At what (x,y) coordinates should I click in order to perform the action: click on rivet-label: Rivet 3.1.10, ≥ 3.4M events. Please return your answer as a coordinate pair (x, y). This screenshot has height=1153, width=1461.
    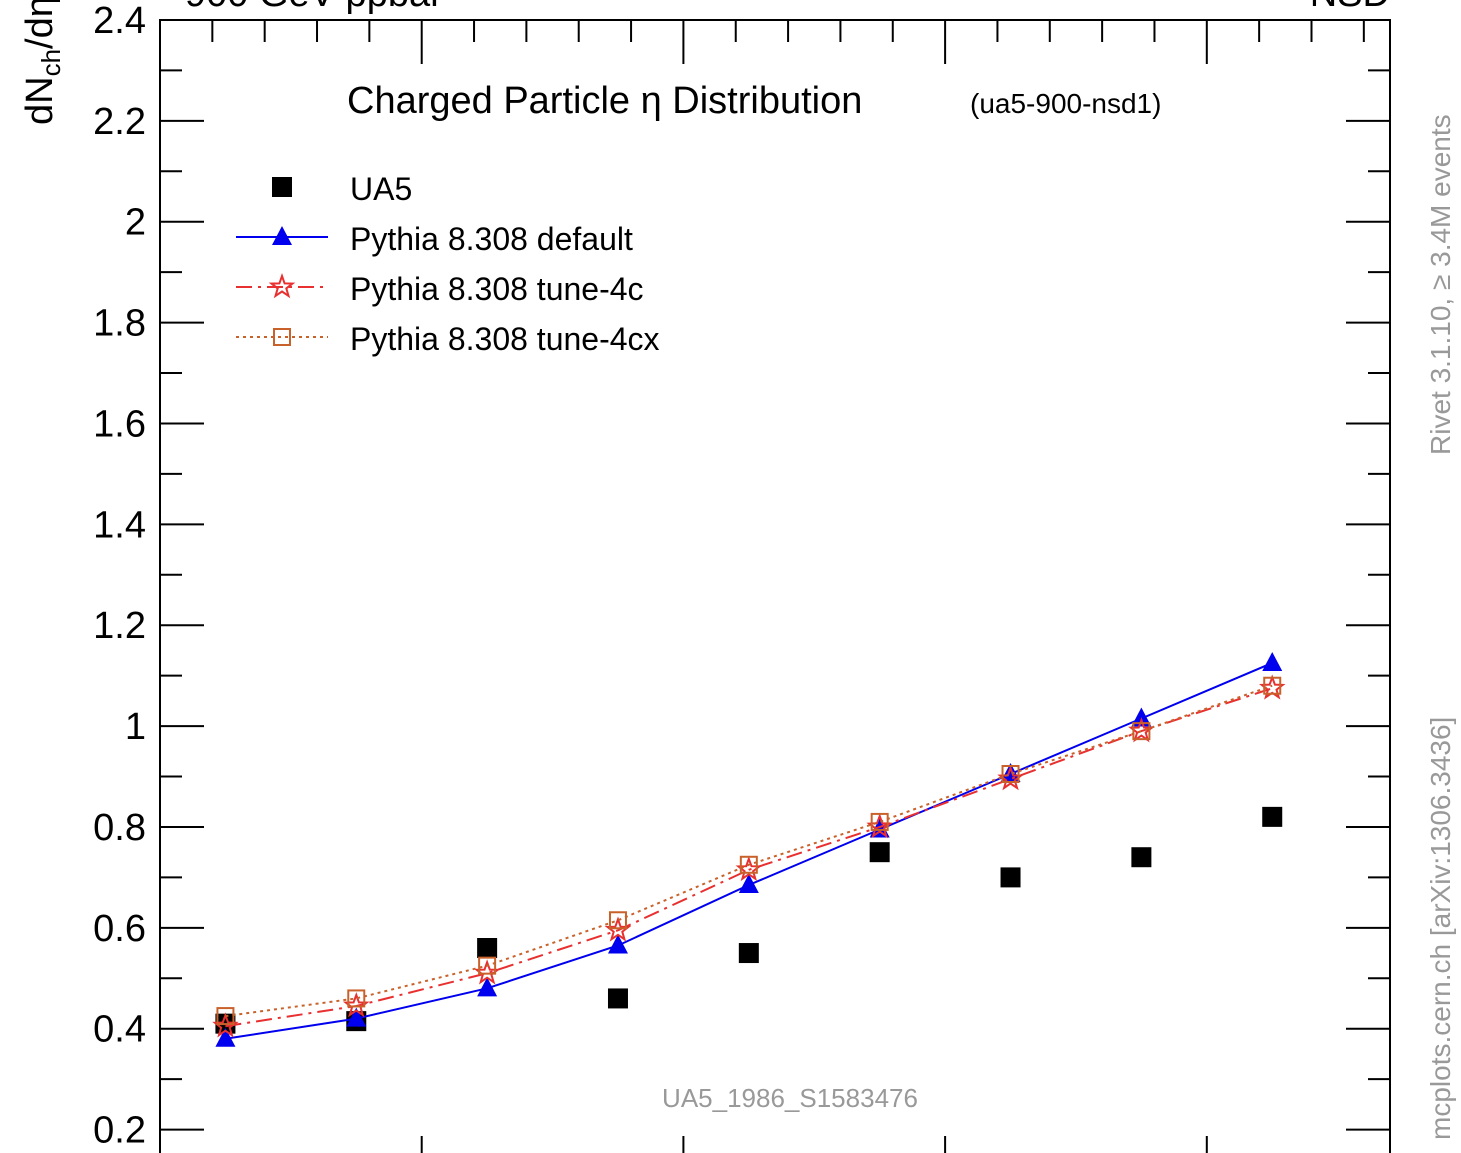
    Looking at the image, I should click on (1440, 284).